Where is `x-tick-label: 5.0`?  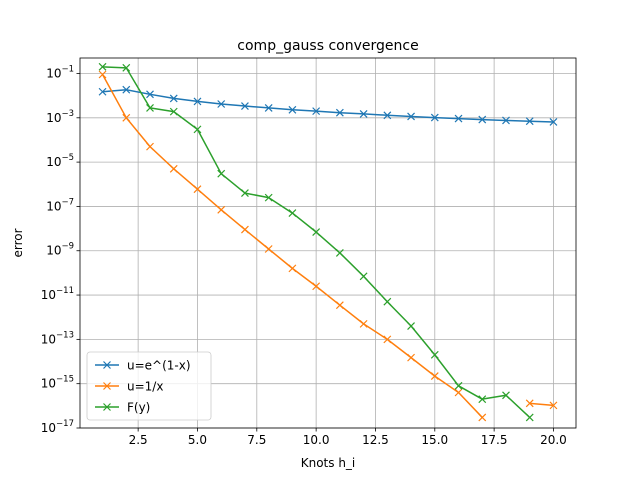 x-tick-label: 5.0 is located at coordinates (197, 440).